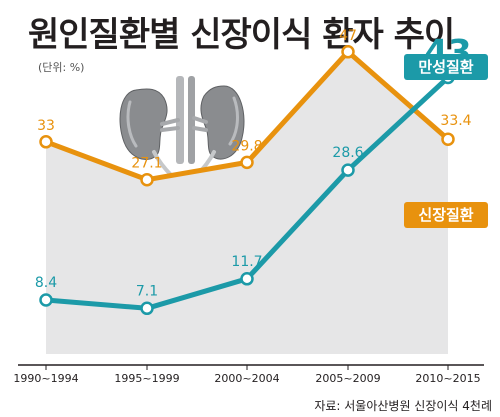 The width and height of the screenshot is (500, 417). What do you see at coordinates (246, 146) in the screenshot?
I see `data-label-shinjang: 29.8` at bounding box center [246, 146].